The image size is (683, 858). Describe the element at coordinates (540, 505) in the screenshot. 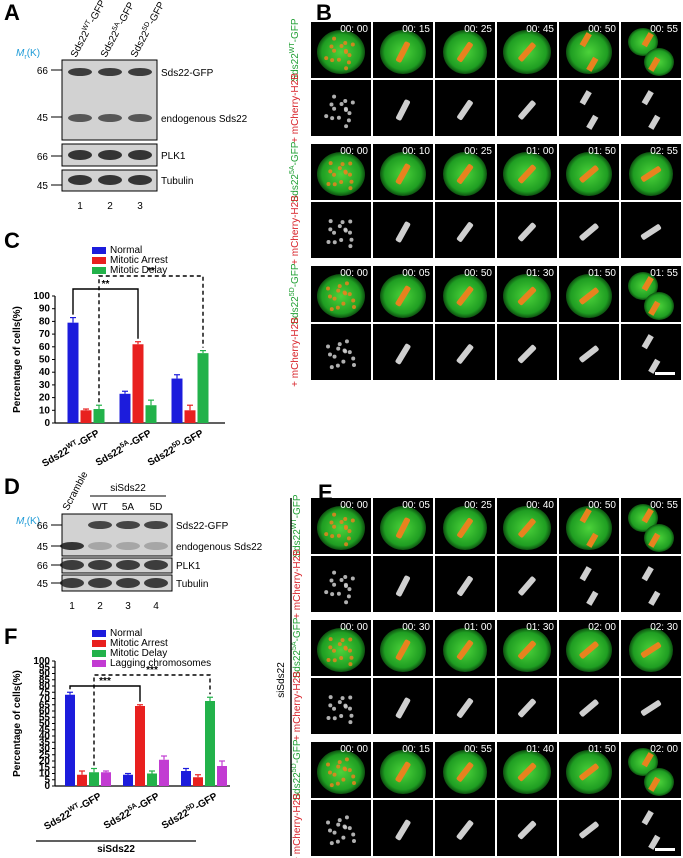

I see `timestamp: 00: 40` at that location.